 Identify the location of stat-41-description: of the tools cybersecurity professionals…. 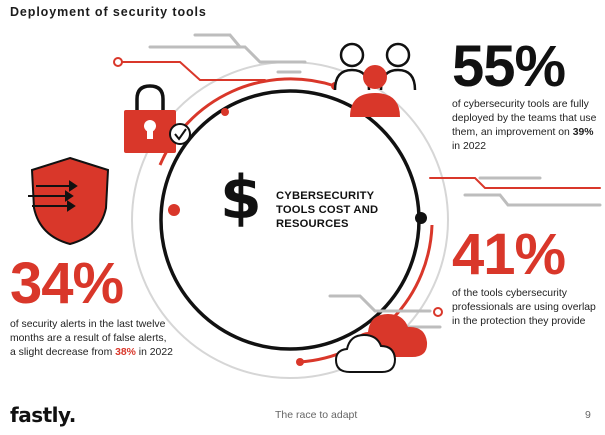
(524, 307).